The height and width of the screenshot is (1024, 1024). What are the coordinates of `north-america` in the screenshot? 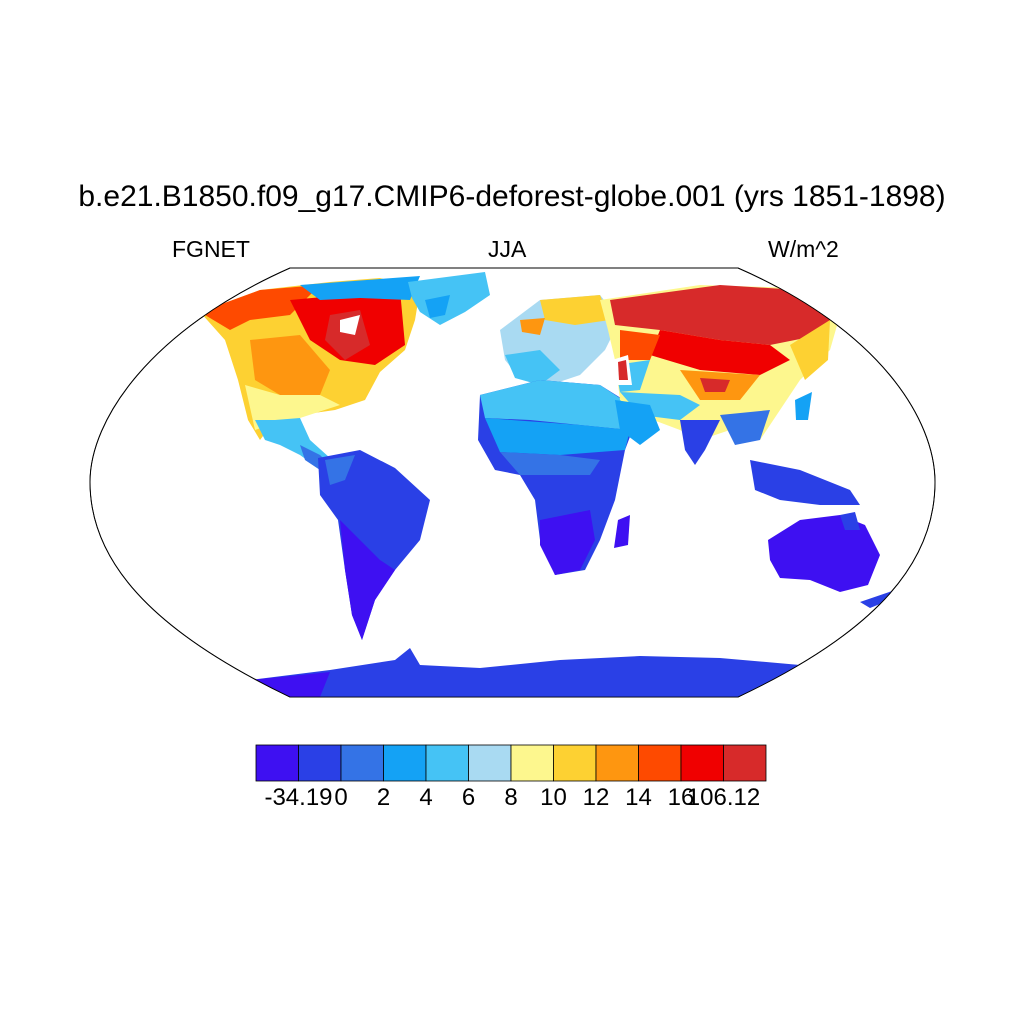 It's located at (310, 374).